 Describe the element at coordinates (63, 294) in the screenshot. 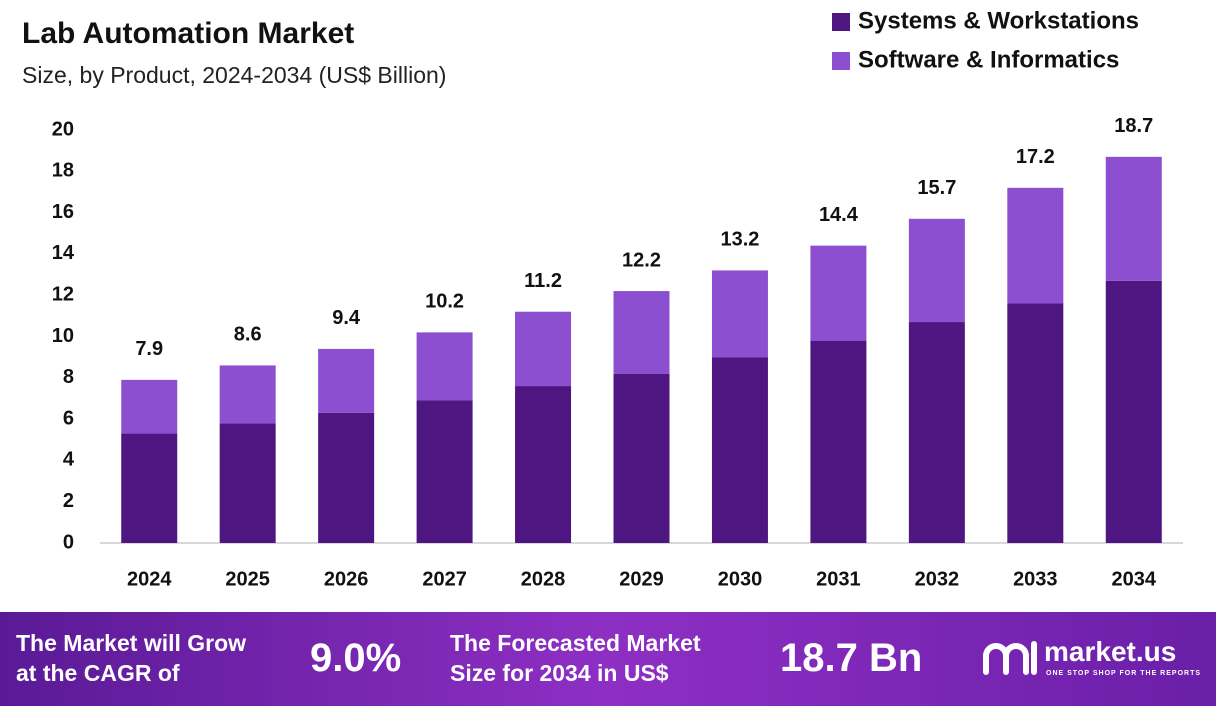

I see `y-tick-label: 12` at that location.